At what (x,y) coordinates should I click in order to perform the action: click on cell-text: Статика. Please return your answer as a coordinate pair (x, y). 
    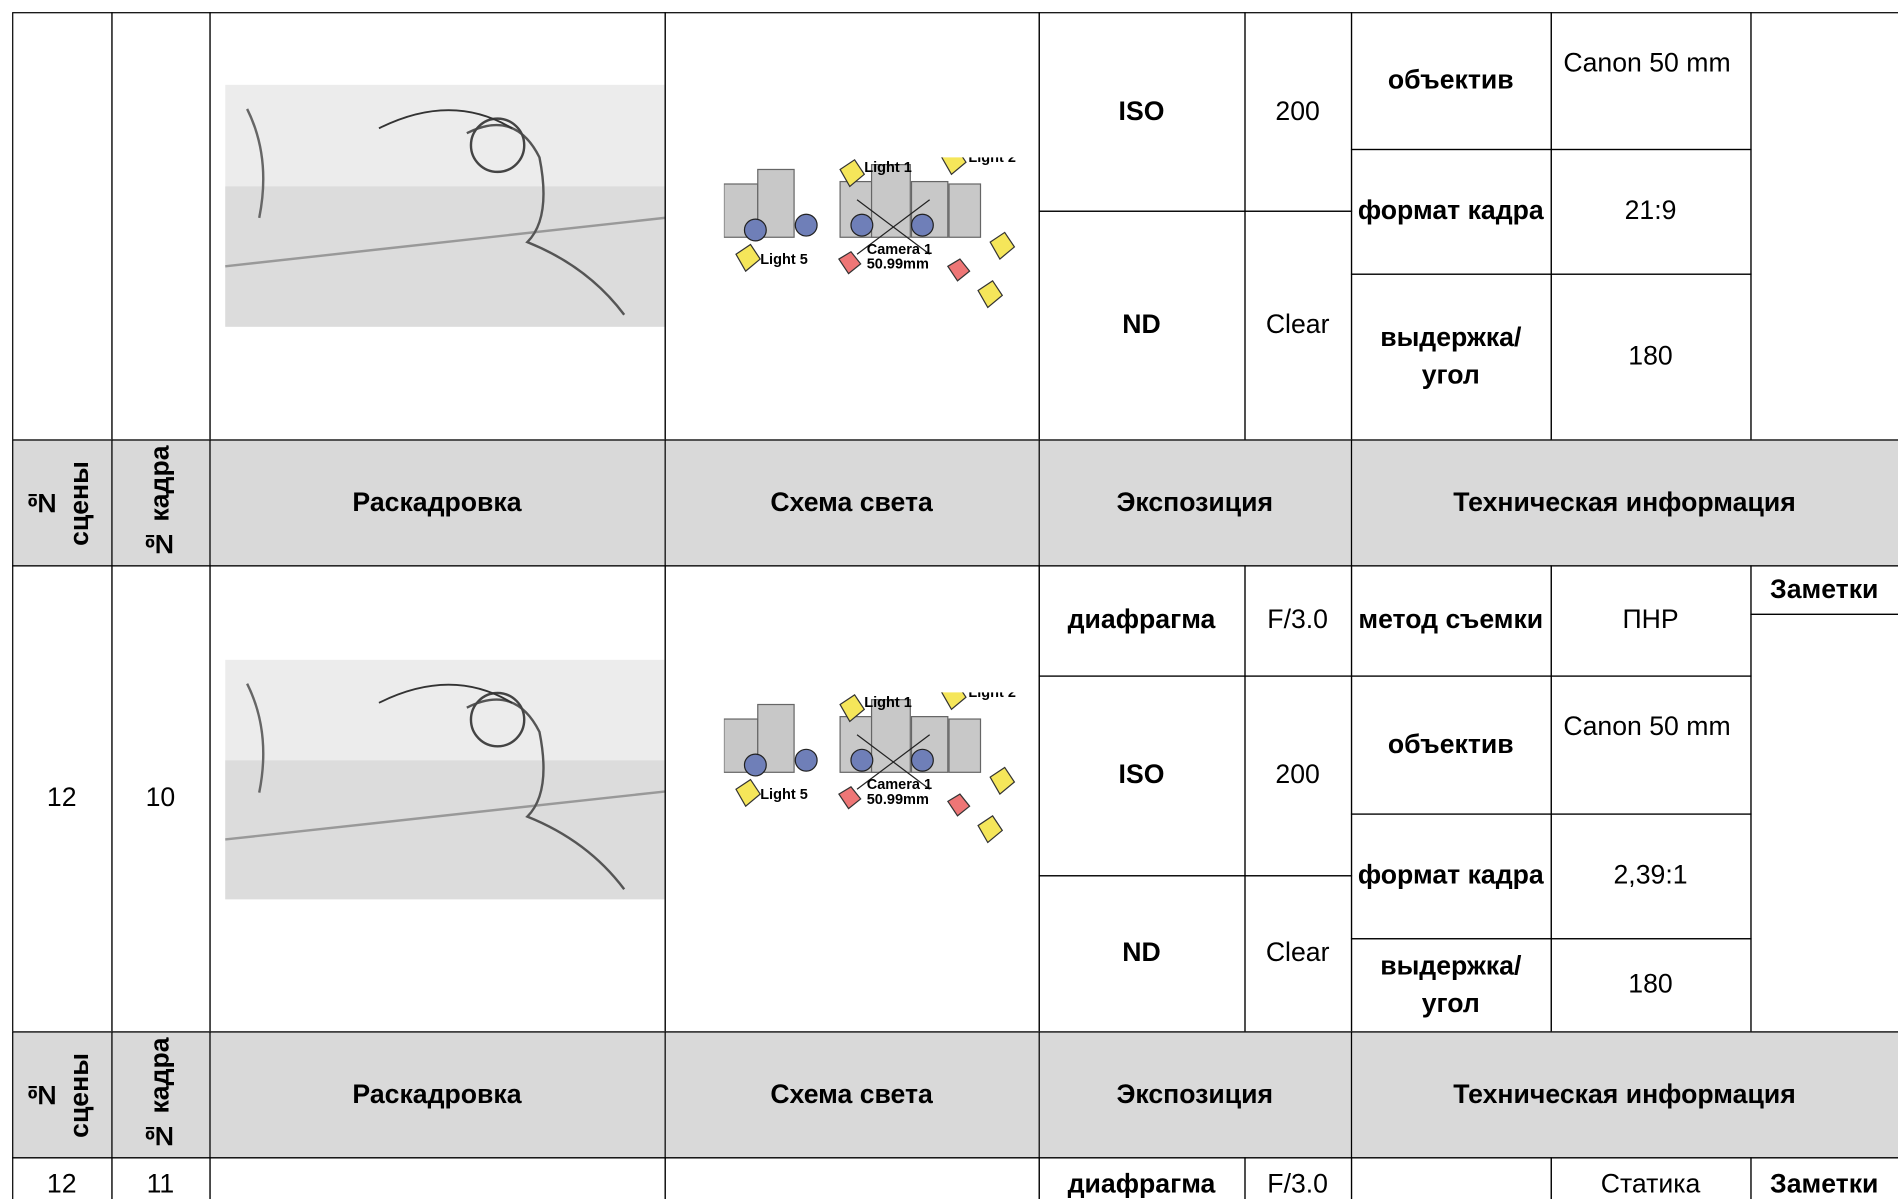
    Looking at the image, I should click on (1650, 1182).